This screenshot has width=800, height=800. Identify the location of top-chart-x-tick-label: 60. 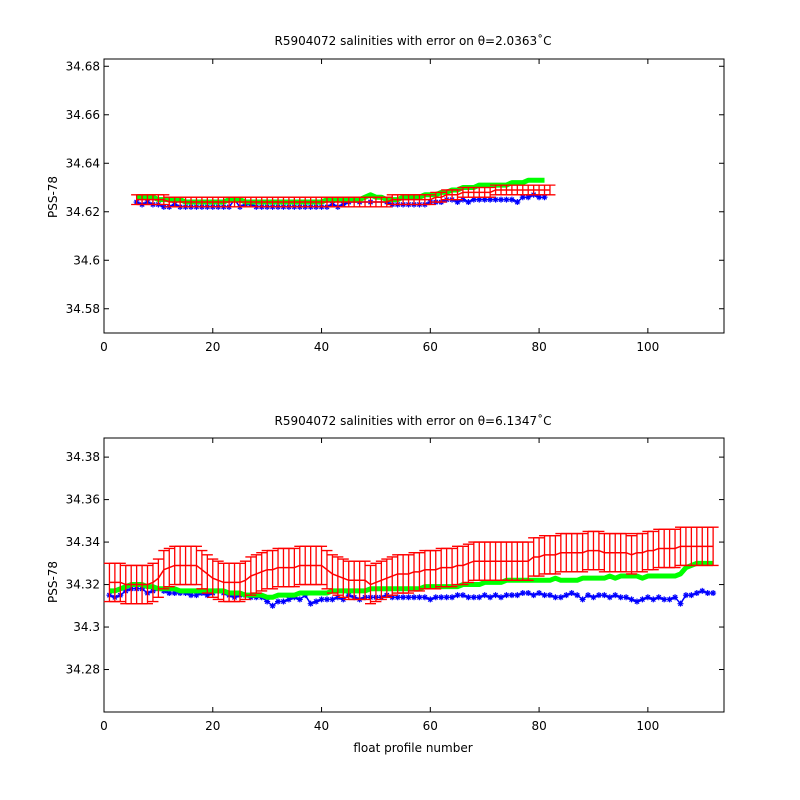
(430, 347).